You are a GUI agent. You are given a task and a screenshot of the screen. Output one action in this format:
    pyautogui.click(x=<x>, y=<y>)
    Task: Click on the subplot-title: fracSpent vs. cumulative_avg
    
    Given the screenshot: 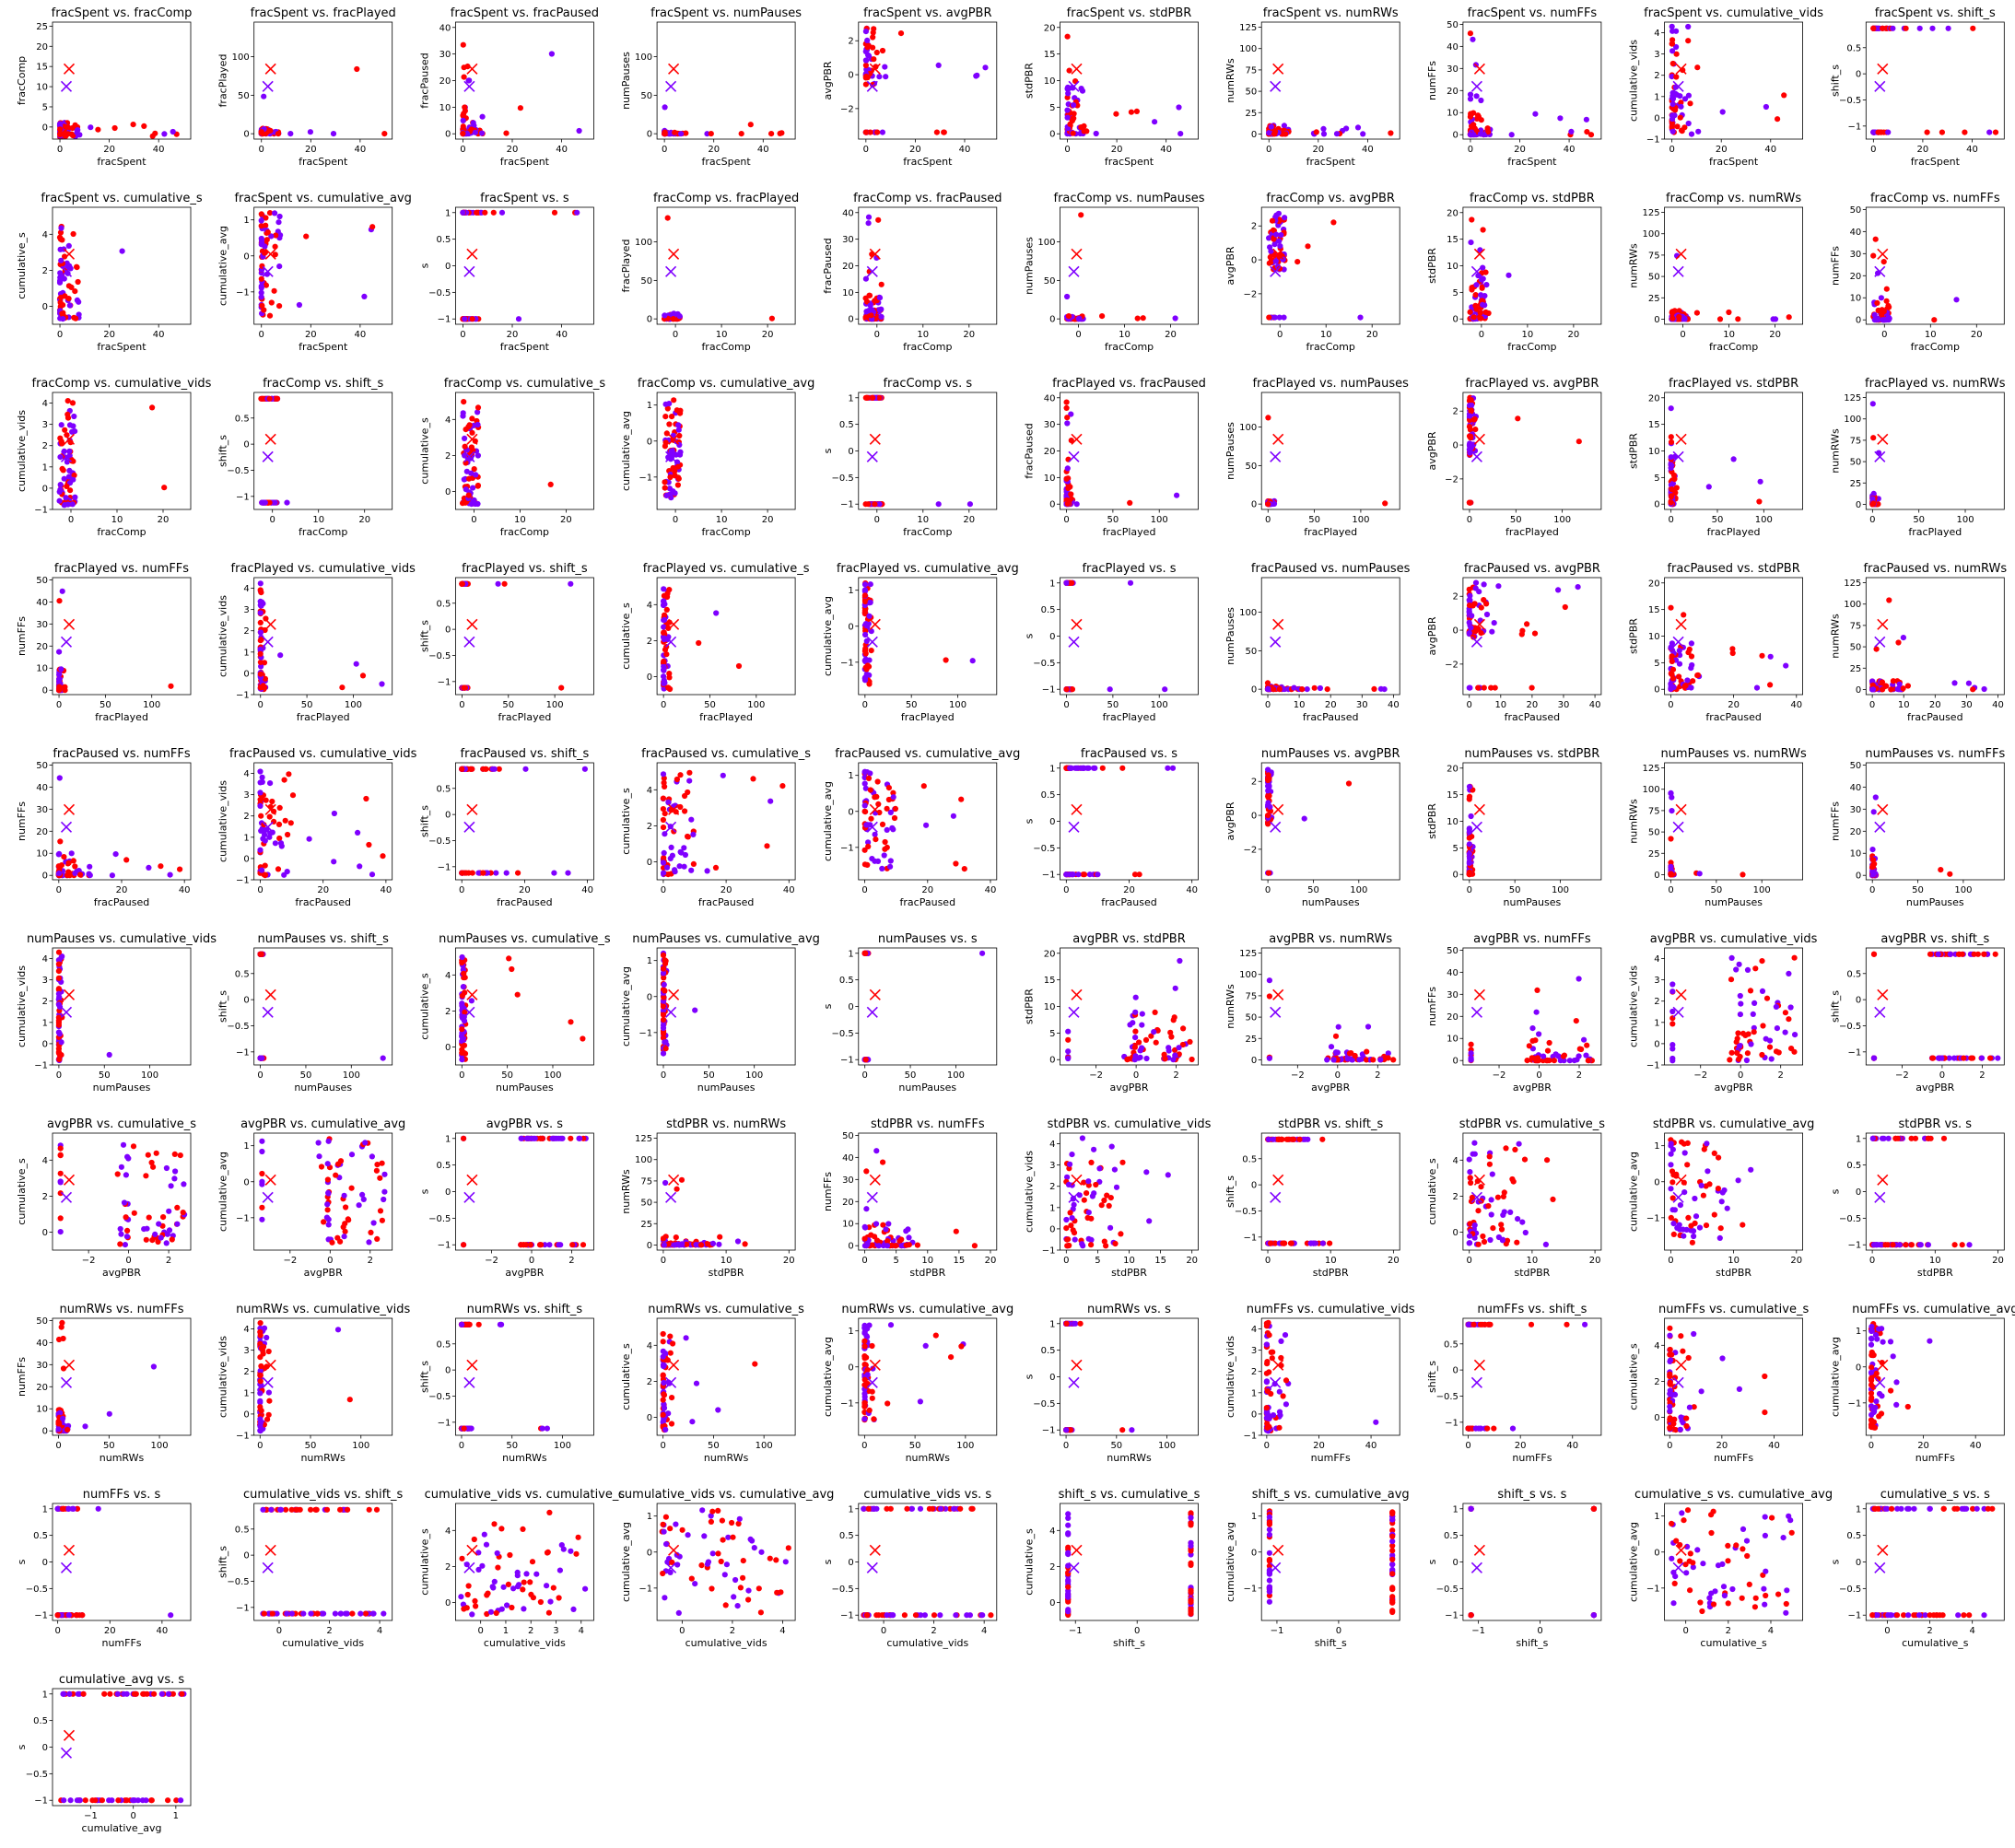 What is the action you would take?
    pyautogui.click(x=322, y=198)
    